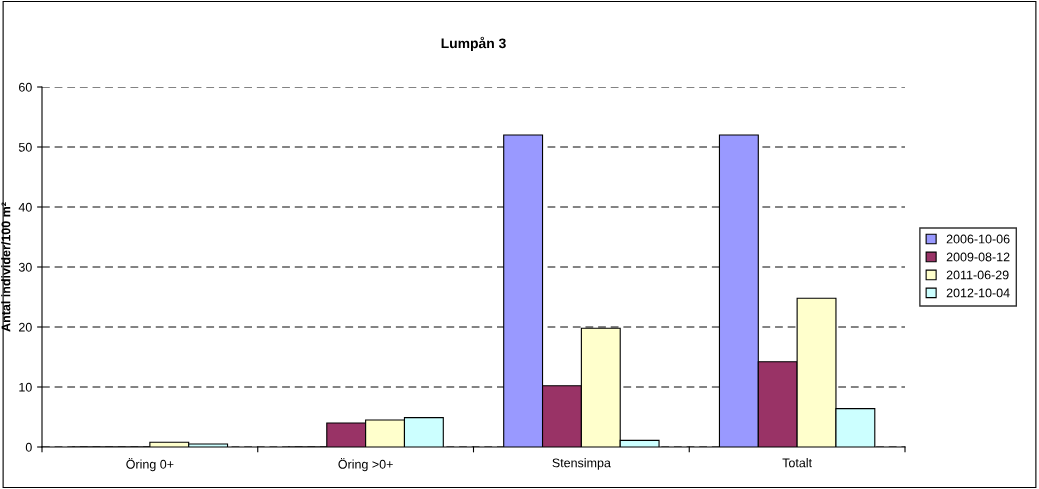 This screenshot has height=489, width=1039. I want to click on y-tick-label: 50, so click(25, 147).